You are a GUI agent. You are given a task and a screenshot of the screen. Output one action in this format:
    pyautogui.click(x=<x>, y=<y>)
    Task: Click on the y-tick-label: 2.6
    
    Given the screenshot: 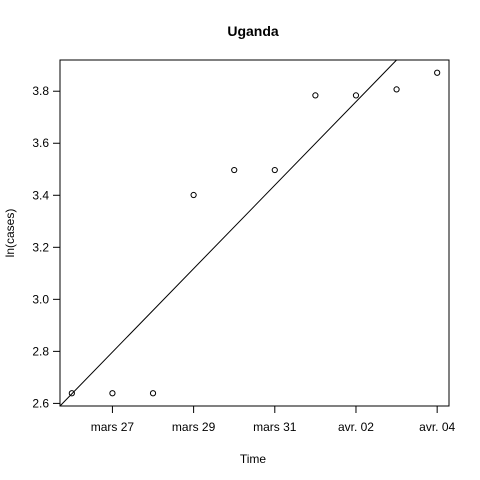 What is the action you would take?
    pyautogui.click(x=40, y=403)
    